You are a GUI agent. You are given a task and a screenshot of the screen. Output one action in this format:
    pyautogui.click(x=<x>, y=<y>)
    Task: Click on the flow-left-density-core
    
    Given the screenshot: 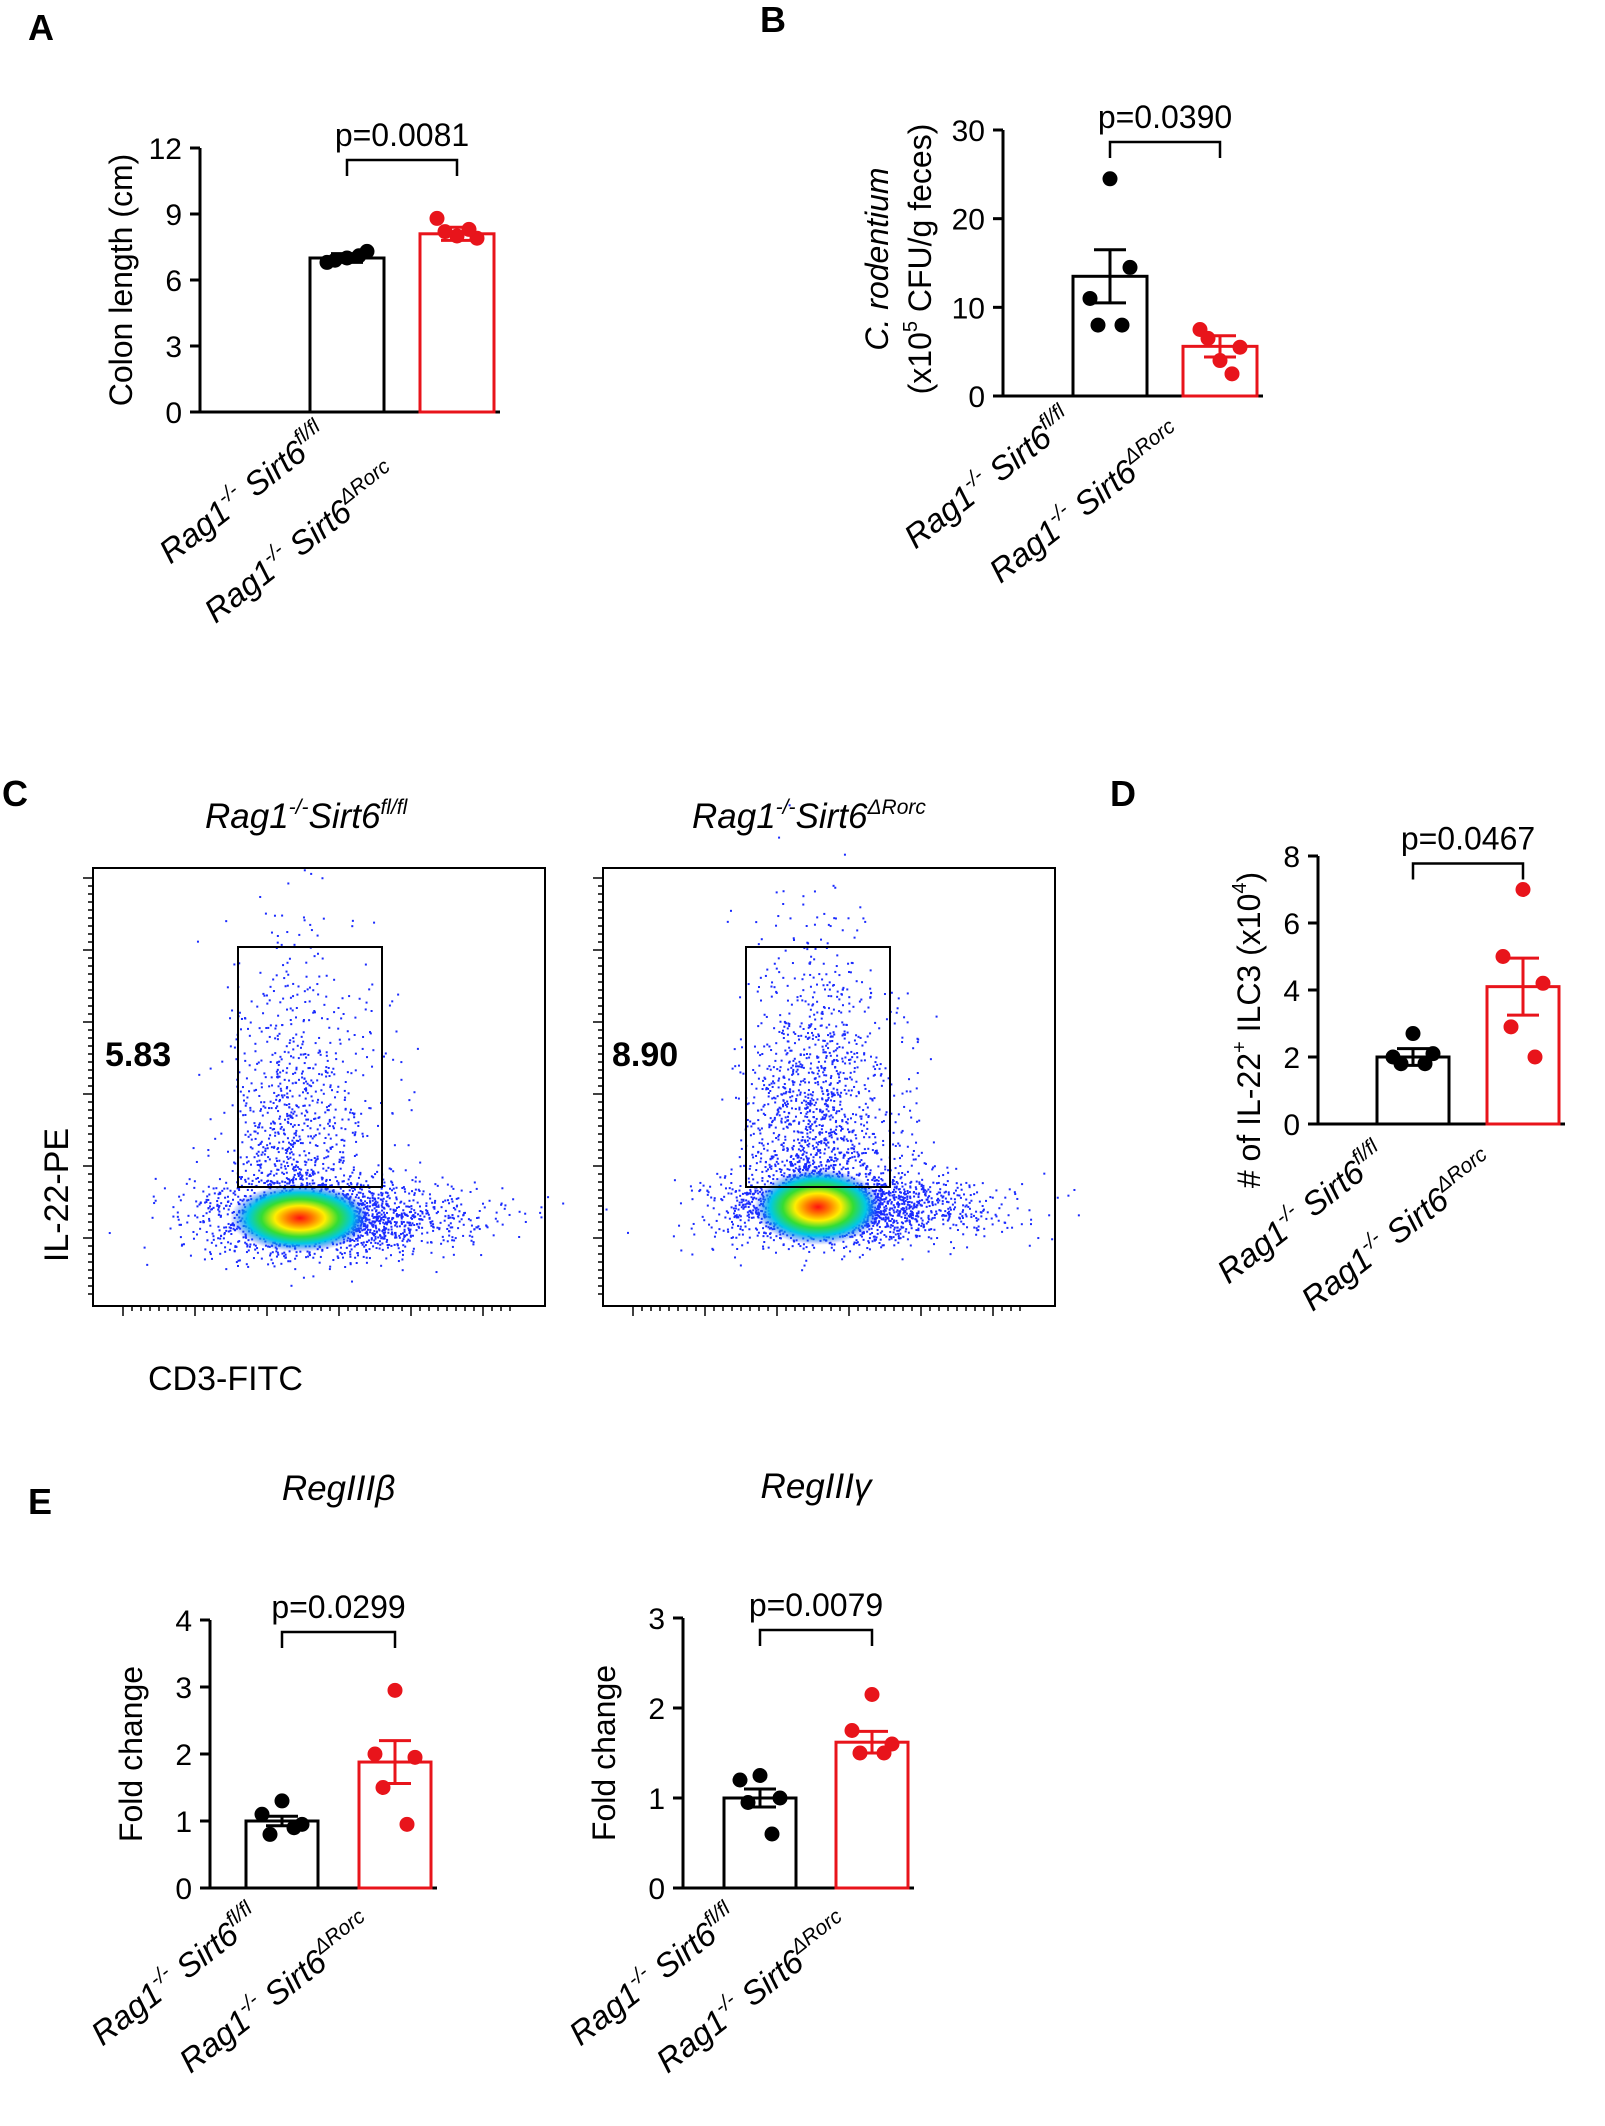 What is the action you would take?
    pyautogui.click(x=300, y=1218)
    